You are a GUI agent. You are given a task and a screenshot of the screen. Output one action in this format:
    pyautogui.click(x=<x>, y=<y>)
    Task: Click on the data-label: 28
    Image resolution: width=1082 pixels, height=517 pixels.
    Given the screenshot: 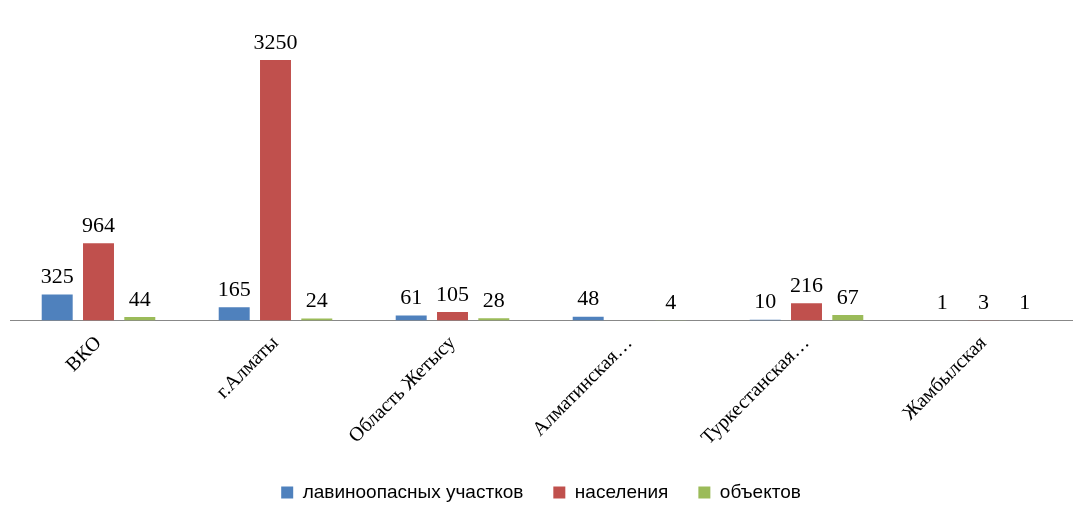 What is the action you would take?
    pyautogui.click(x=493, y=300)
    